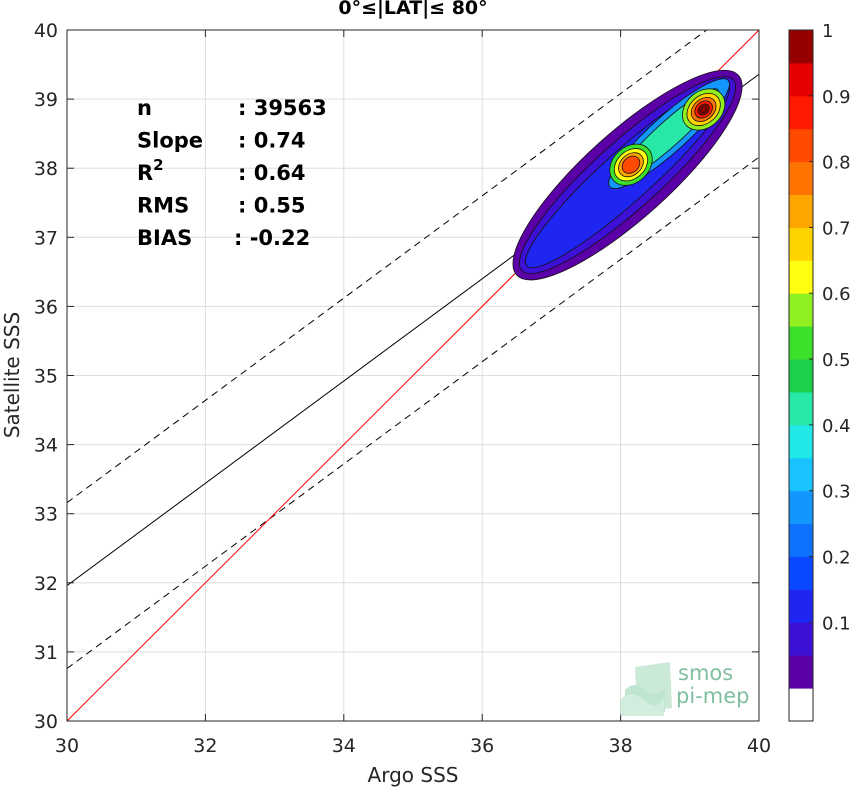  I want to click on colorbar-tick-label: 0.1, so click(836, 623).